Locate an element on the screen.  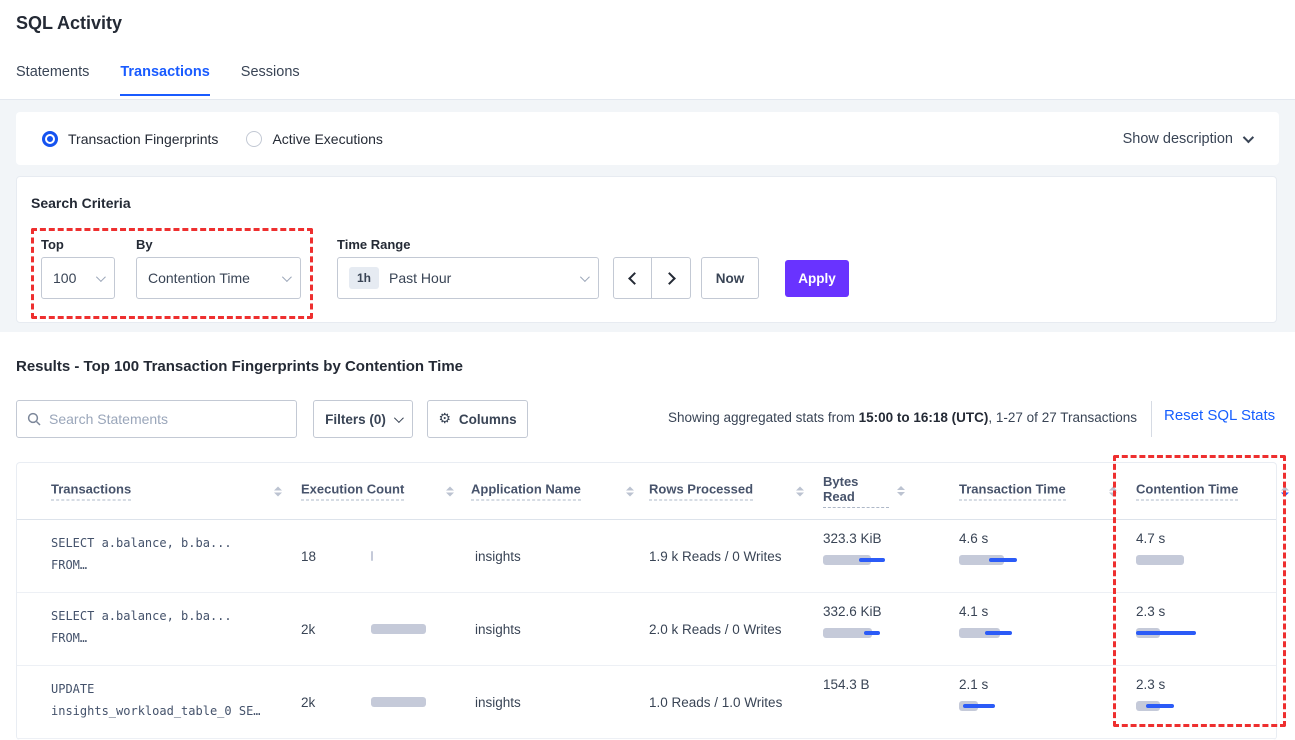
apply-button: Apply is located at coordinates (817, 278).